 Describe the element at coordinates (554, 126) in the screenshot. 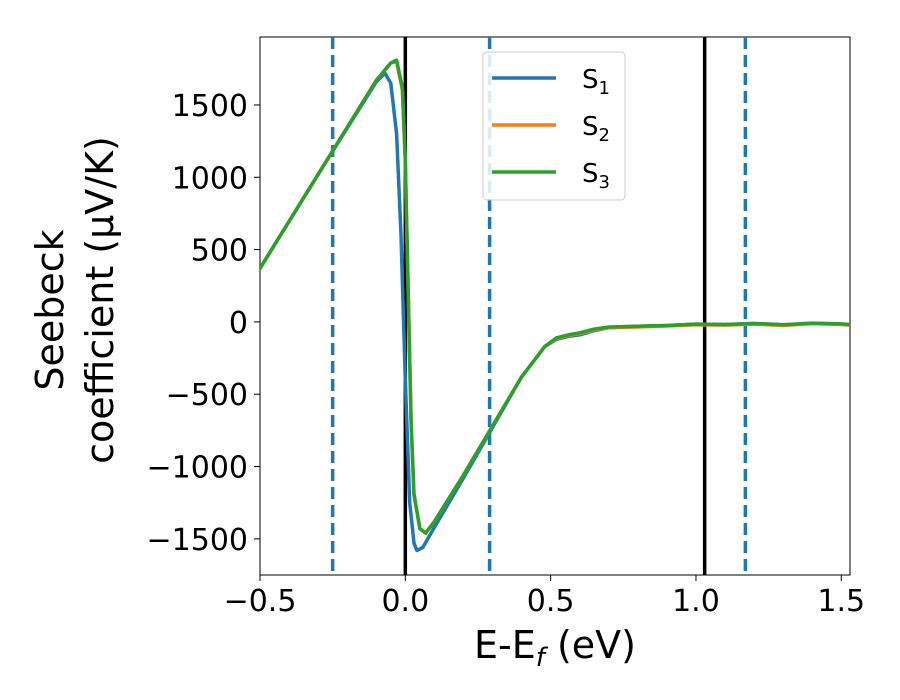

I see `legend: S1 S2 S3` at that location.